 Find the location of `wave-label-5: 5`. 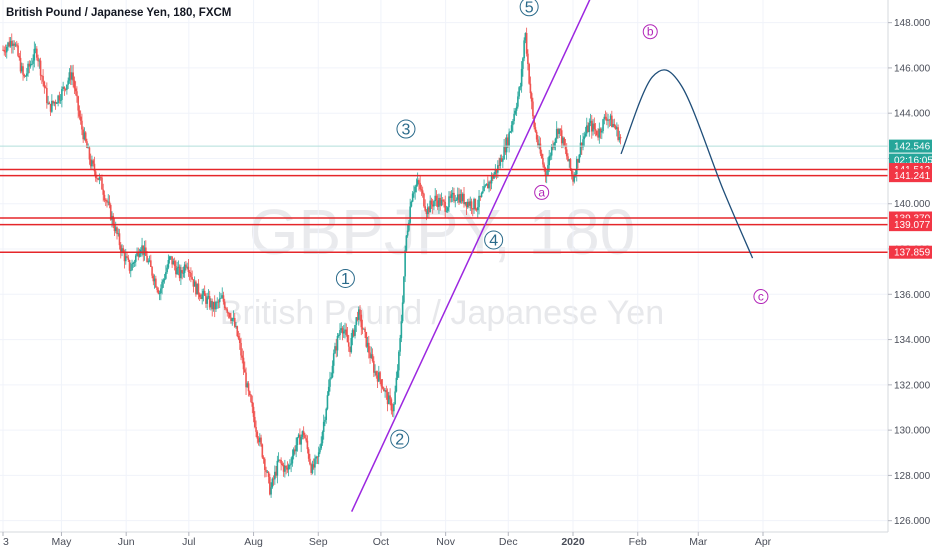

wave-label-5: 5 is located at coordinates (529, 8).